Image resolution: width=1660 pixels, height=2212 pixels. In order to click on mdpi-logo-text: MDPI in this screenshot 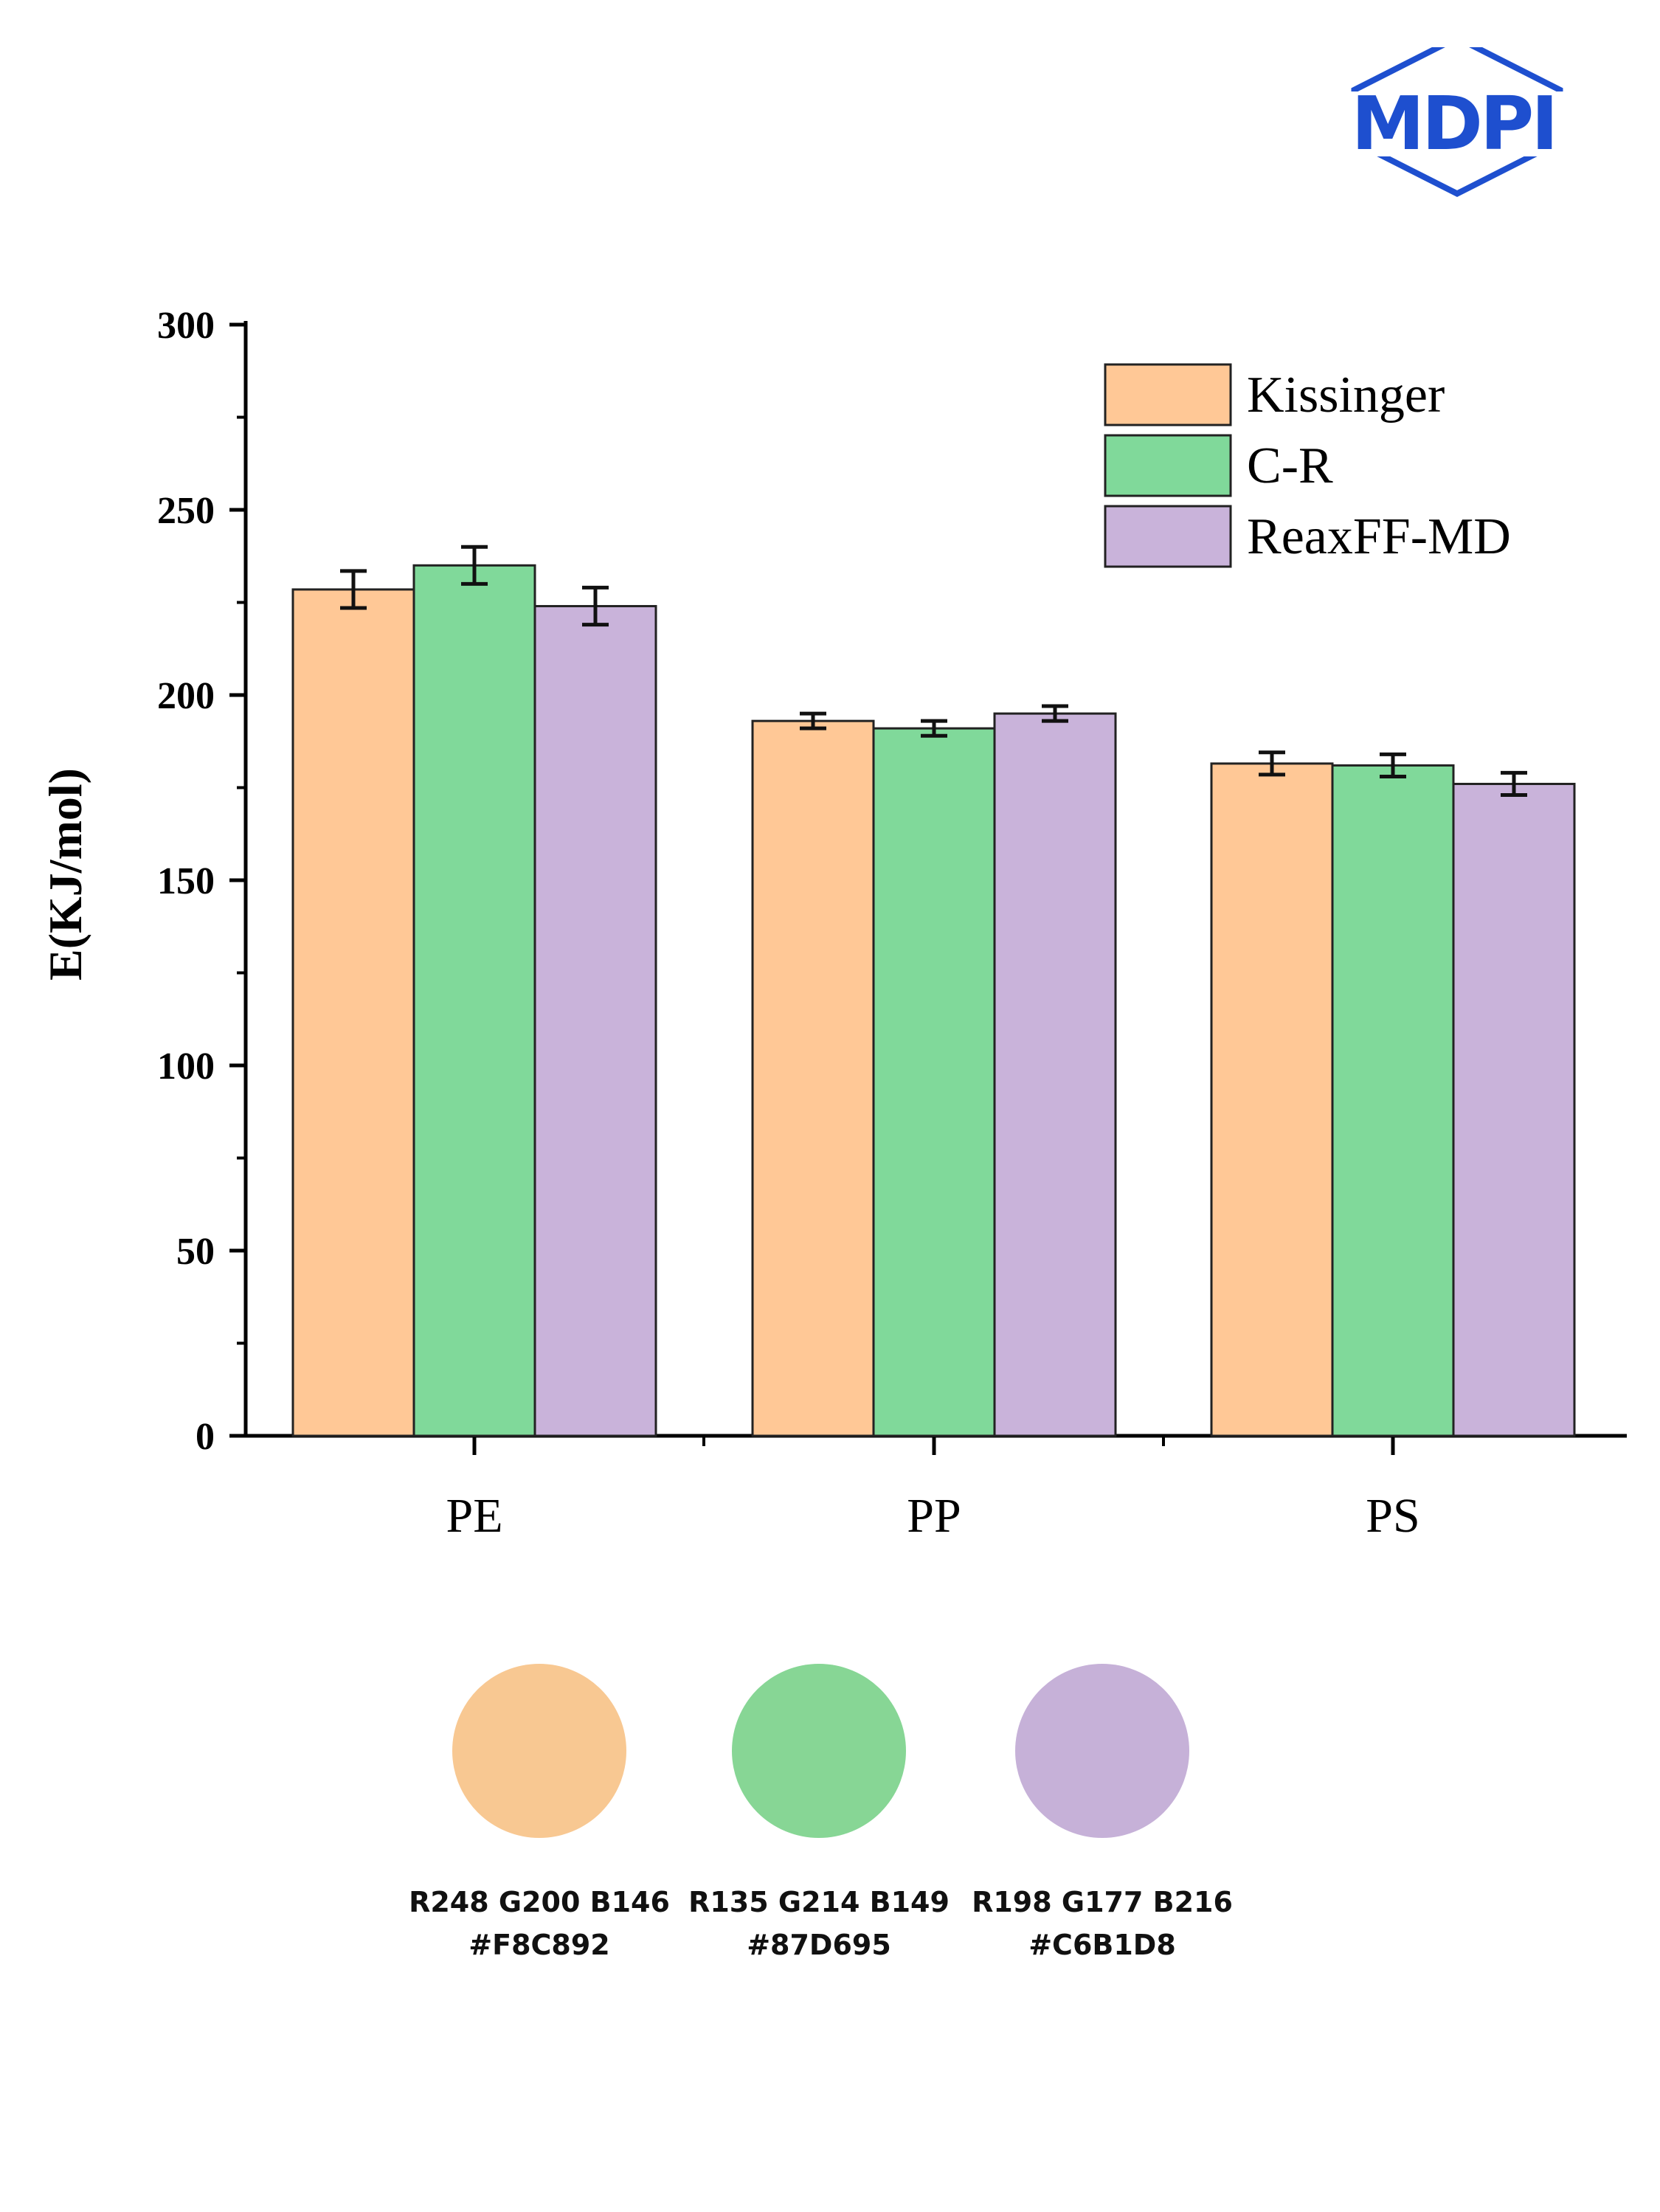, I will do `click(1453, 124)`.